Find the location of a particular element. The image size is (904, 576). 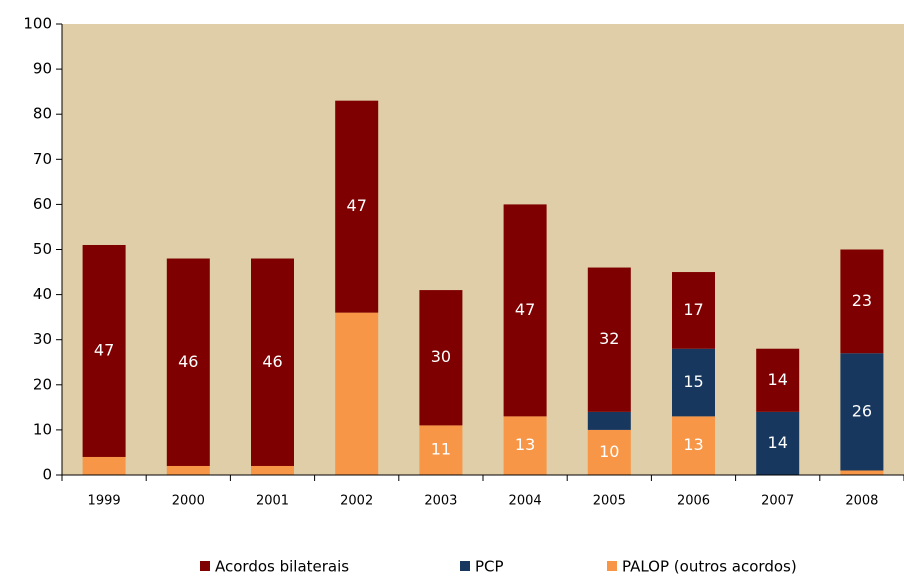

value-label: 11 is located at coordinates (441, 449).